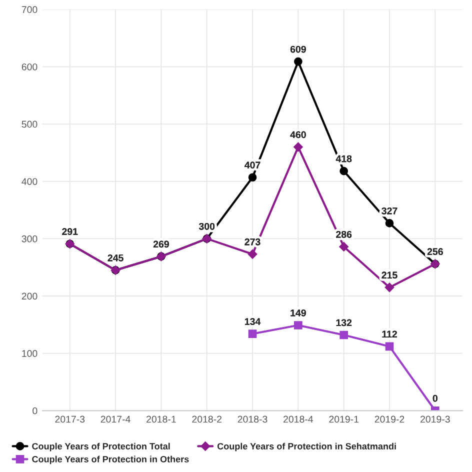  Describe the element at coordinates (161, 244) in the screenshot. I see `data-label: 269` at that location.